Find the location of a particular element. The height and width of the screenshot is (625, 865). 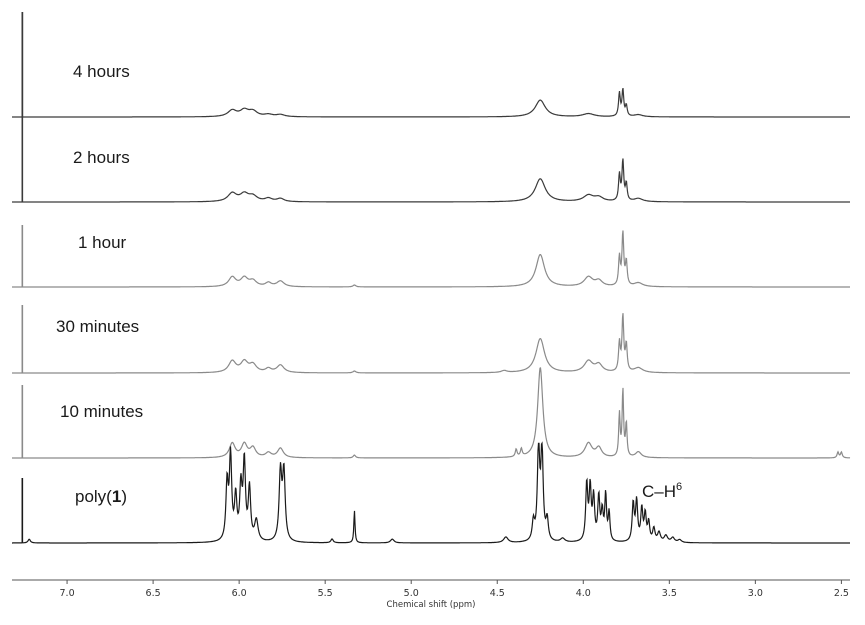

annotation-superscript: 6 is located at coordinates (679, 487).